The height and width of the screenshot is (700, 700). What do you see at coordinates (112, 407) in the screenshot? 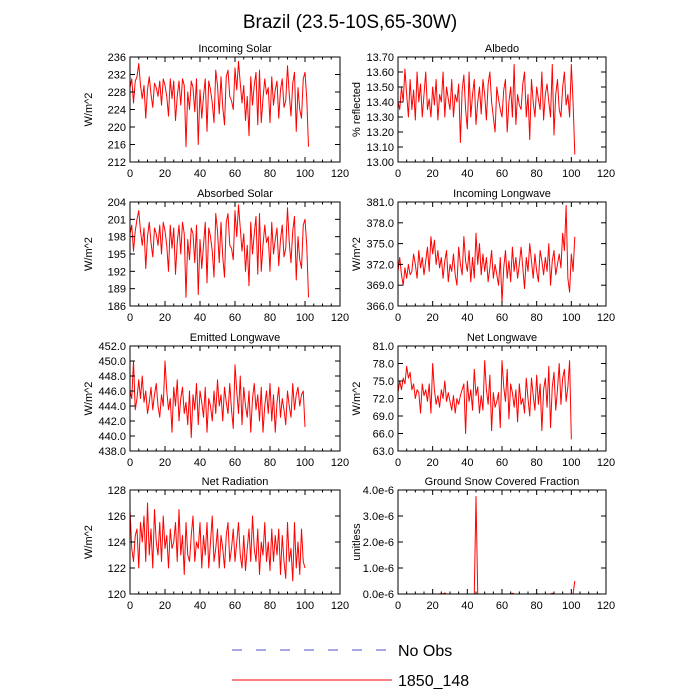
I see `y-tick-label: 444.0` at bounding box center [112, 407].